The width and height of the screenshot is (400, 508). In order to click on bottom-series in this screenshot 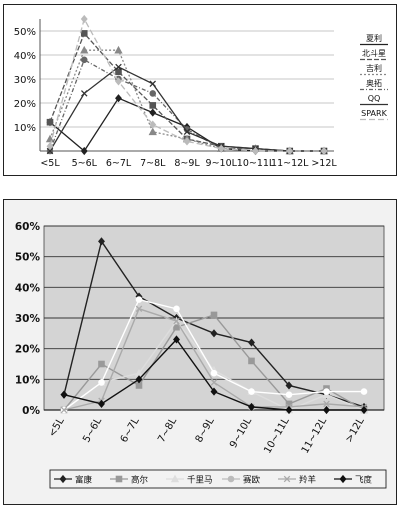, I will do `click(214, 375)`.